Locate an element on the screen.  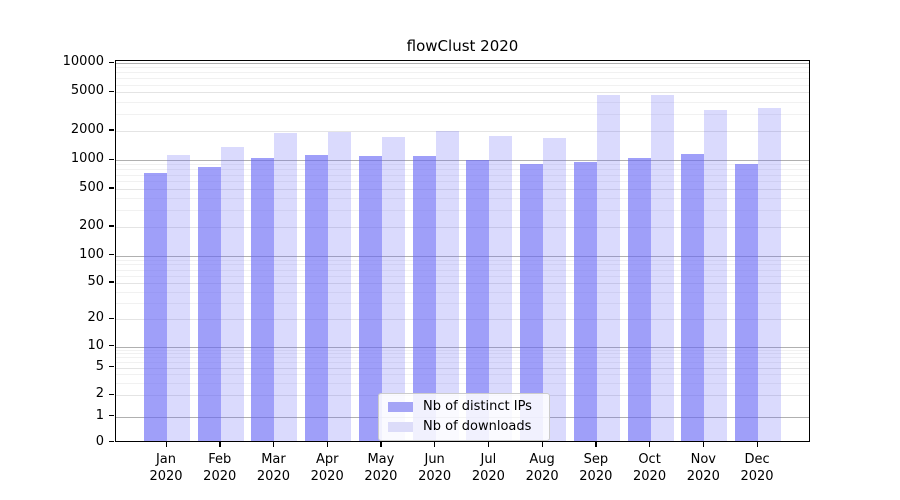
x-tick-mark-dec is located at coordinates (757, 444).